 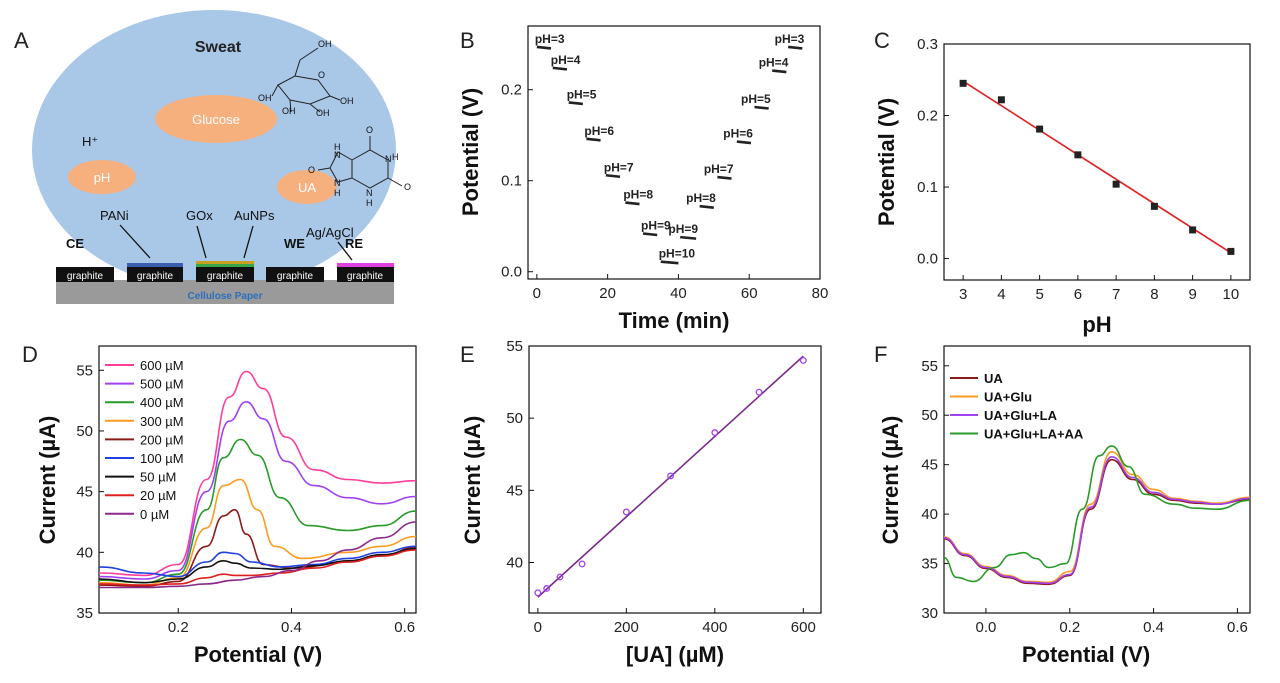 What do you see at coordinates (248, 242) in the screenshot?
I see `aunps-arrow` at bounding box center [248, 242].